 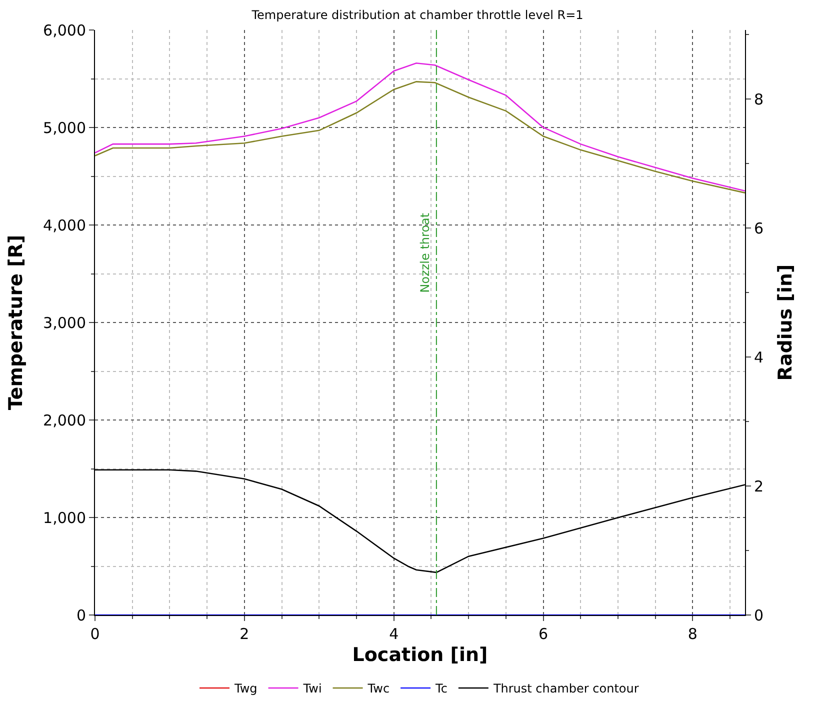 What do you see at coordinates (64, 127) in the screenshot?
I see `y-tick-label: 5,000` at bounding box center [64, 127].